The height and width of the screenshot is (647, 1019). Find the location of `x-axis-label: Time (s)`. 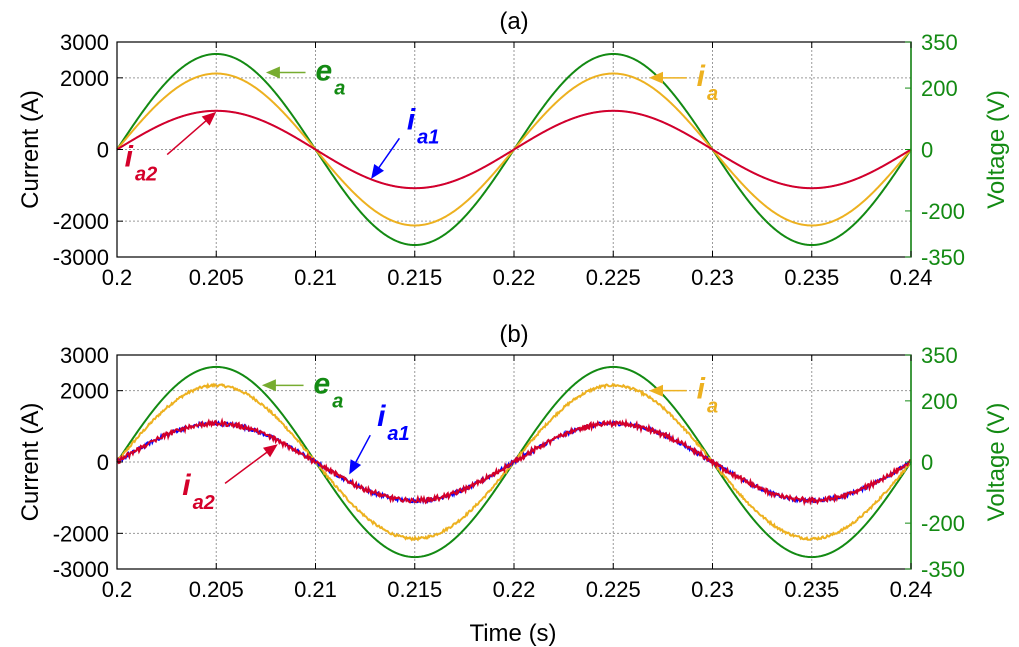

x-axis-label: Time (s) is located at coordinates (512, 633).